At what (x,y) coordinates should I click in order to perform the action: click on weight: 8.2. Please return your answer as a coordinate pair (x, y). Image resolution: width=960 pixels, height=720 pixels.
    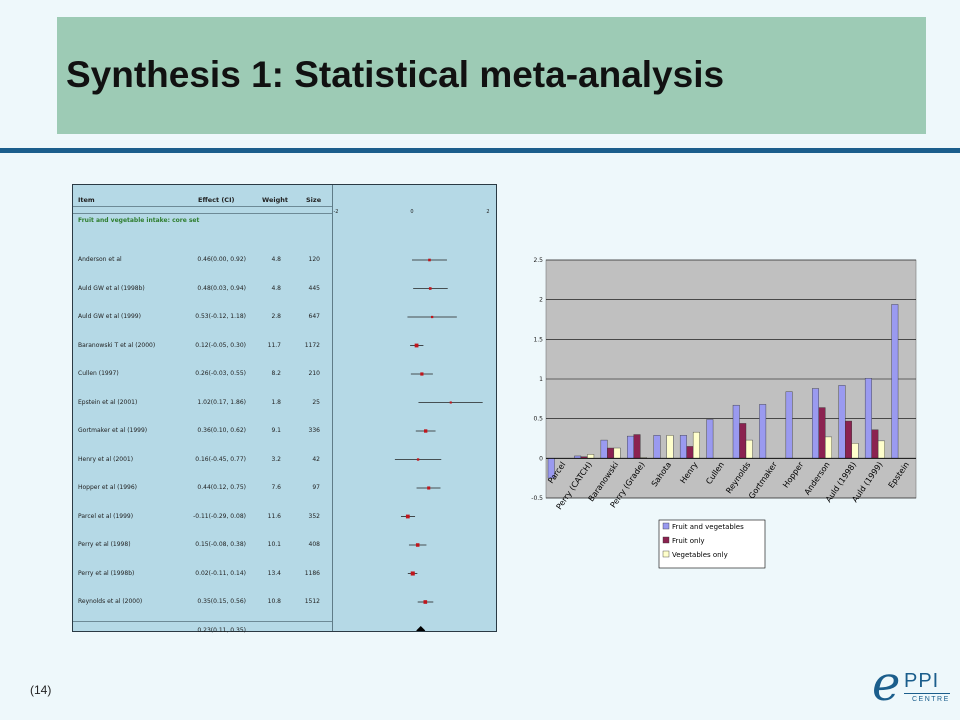
    Looking at the image, I should click on (276, 373).